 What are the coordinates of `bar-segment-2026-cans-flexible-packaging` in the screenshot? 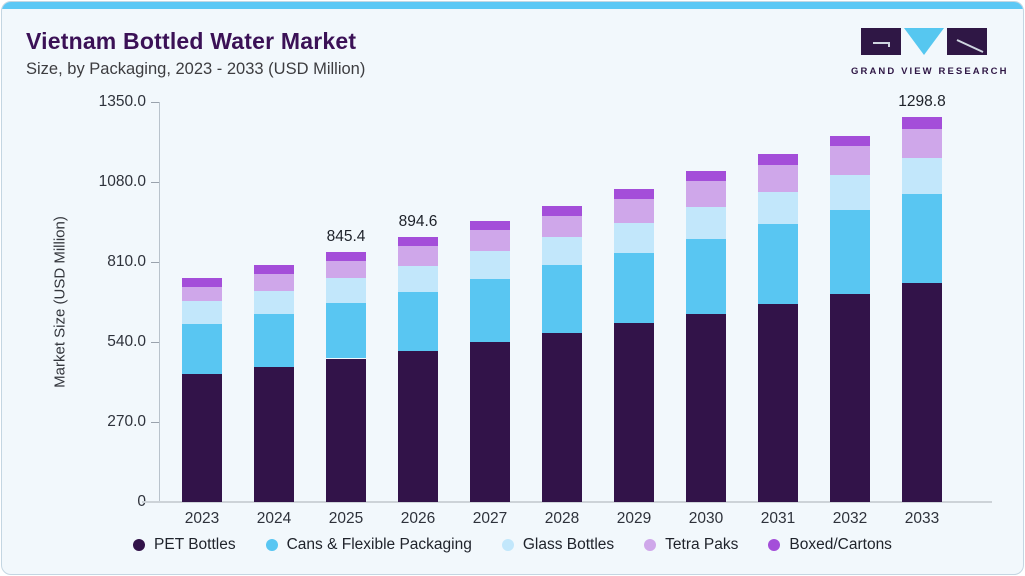 It's located at (418, 322).